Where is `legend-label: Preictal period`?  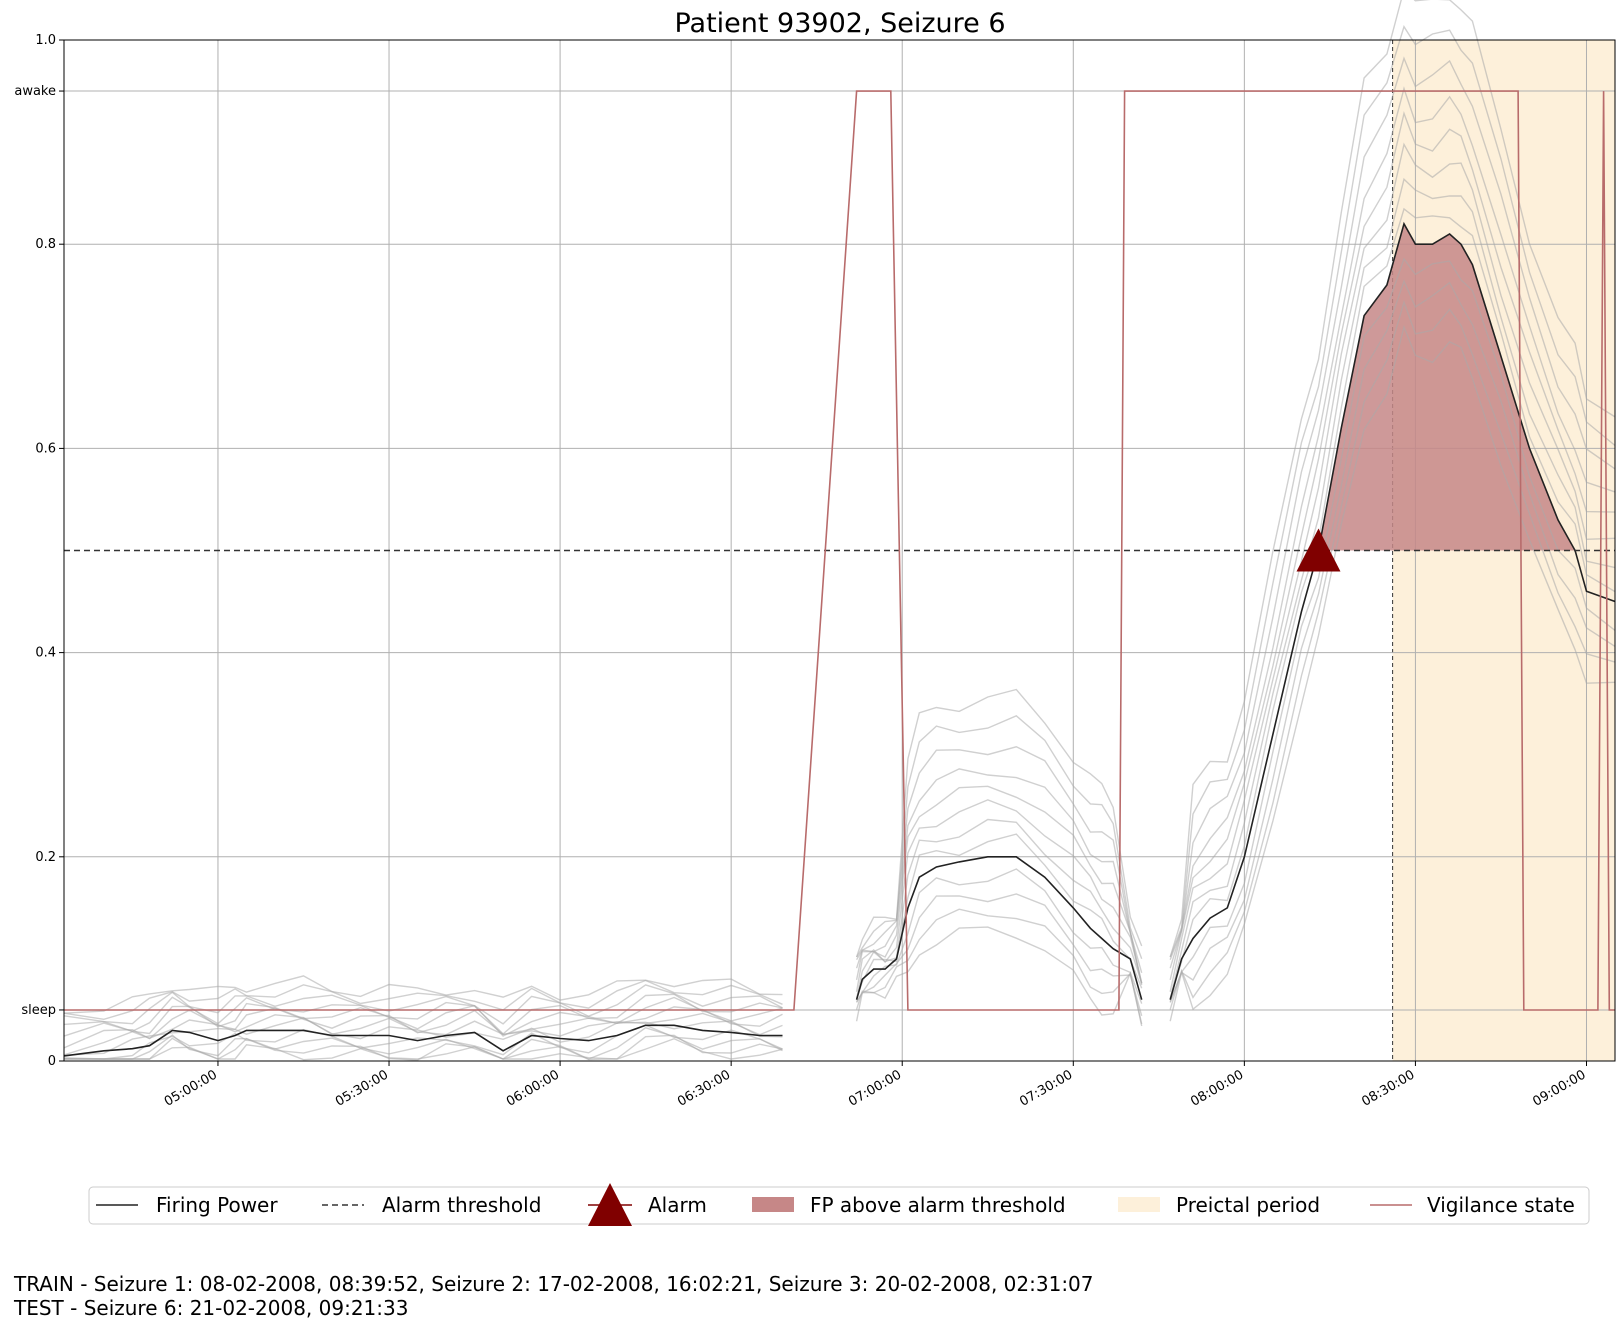
legend-label: Preictal period is located at coordinates (1248, 1205).